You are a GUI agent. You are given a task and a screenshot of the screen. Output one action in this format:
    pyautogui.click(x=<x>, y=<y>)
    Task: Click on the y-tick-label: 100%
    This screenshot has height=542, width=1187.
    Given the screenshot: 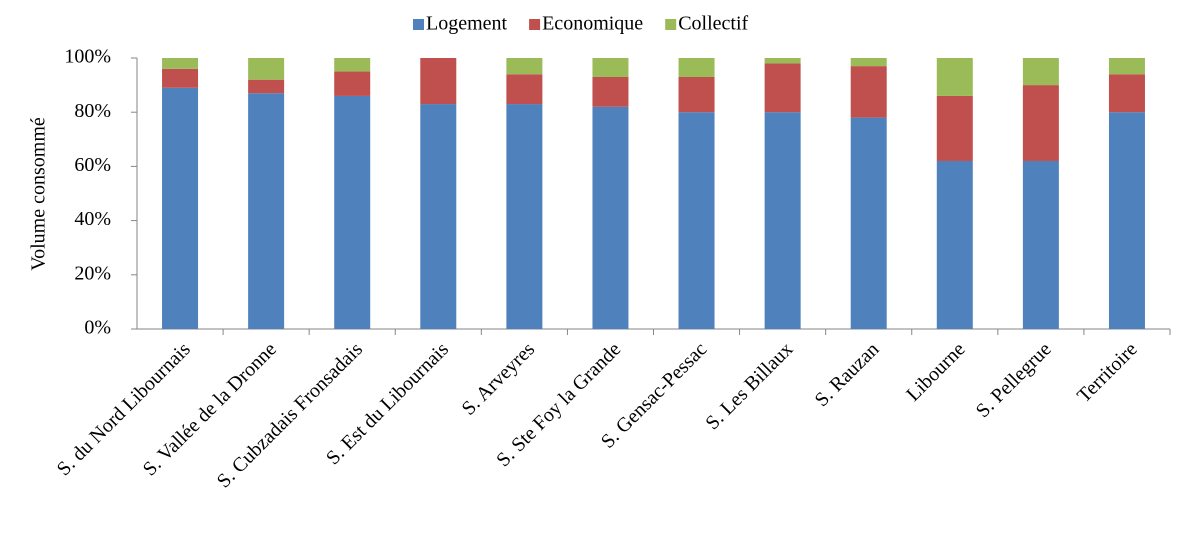 What is the action you would take?
    pyautogui.click(x=87, y=57)
    